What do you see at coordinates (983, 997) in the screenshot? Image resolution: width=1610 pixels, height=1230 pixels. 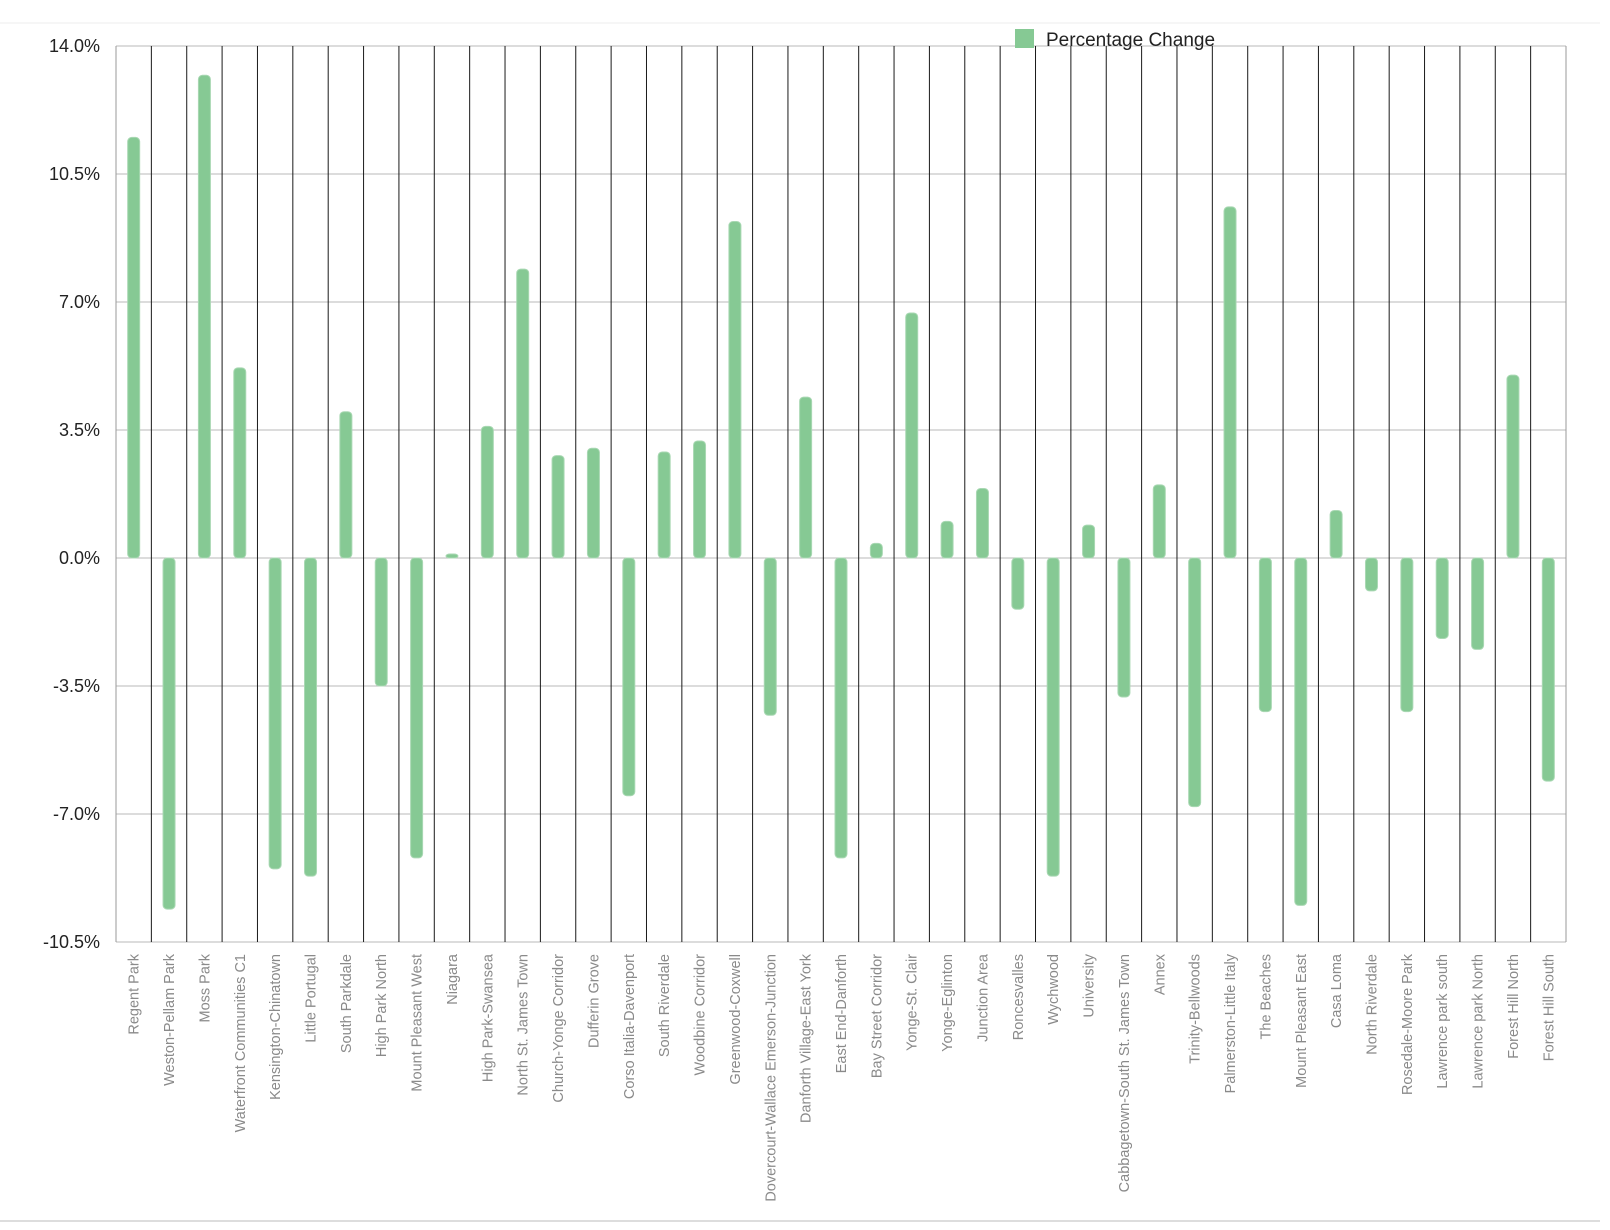 I see `x-tick-label: Junction Area` at bounding box center [983, 997].